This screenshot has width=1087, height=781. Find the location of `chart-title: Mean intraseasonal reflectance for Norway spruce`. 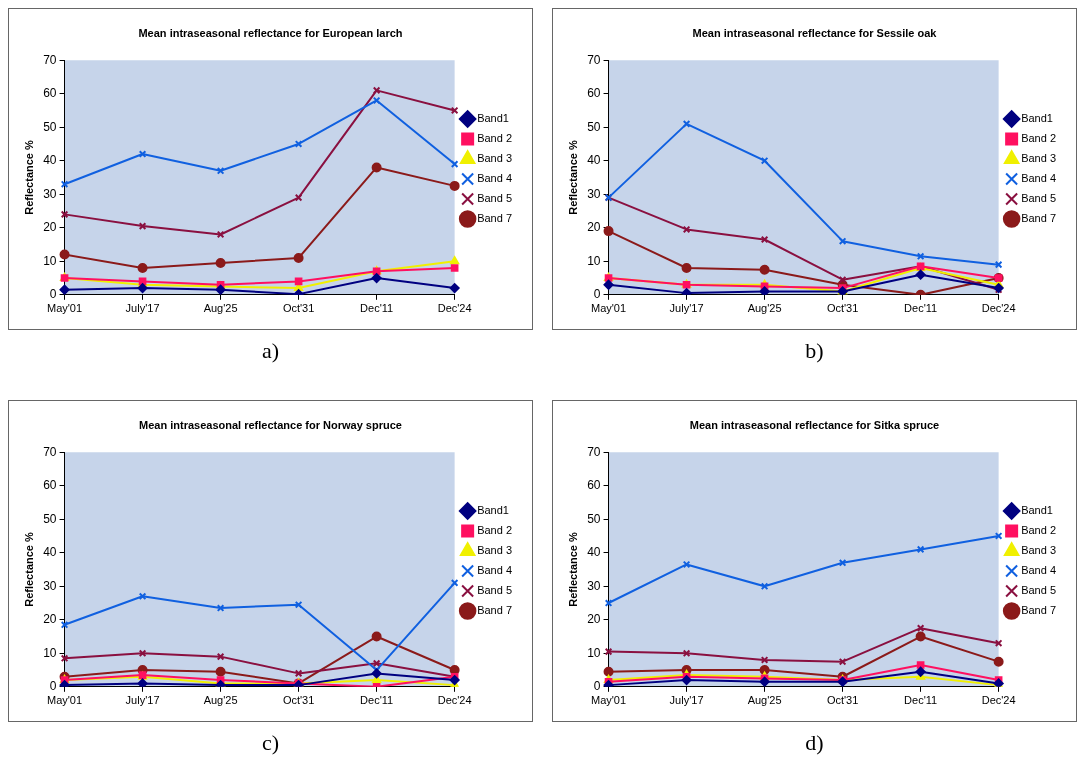

chart-title: Mean intraseasonal reflectance for Norway spruce is located at coordinates (270, 424).